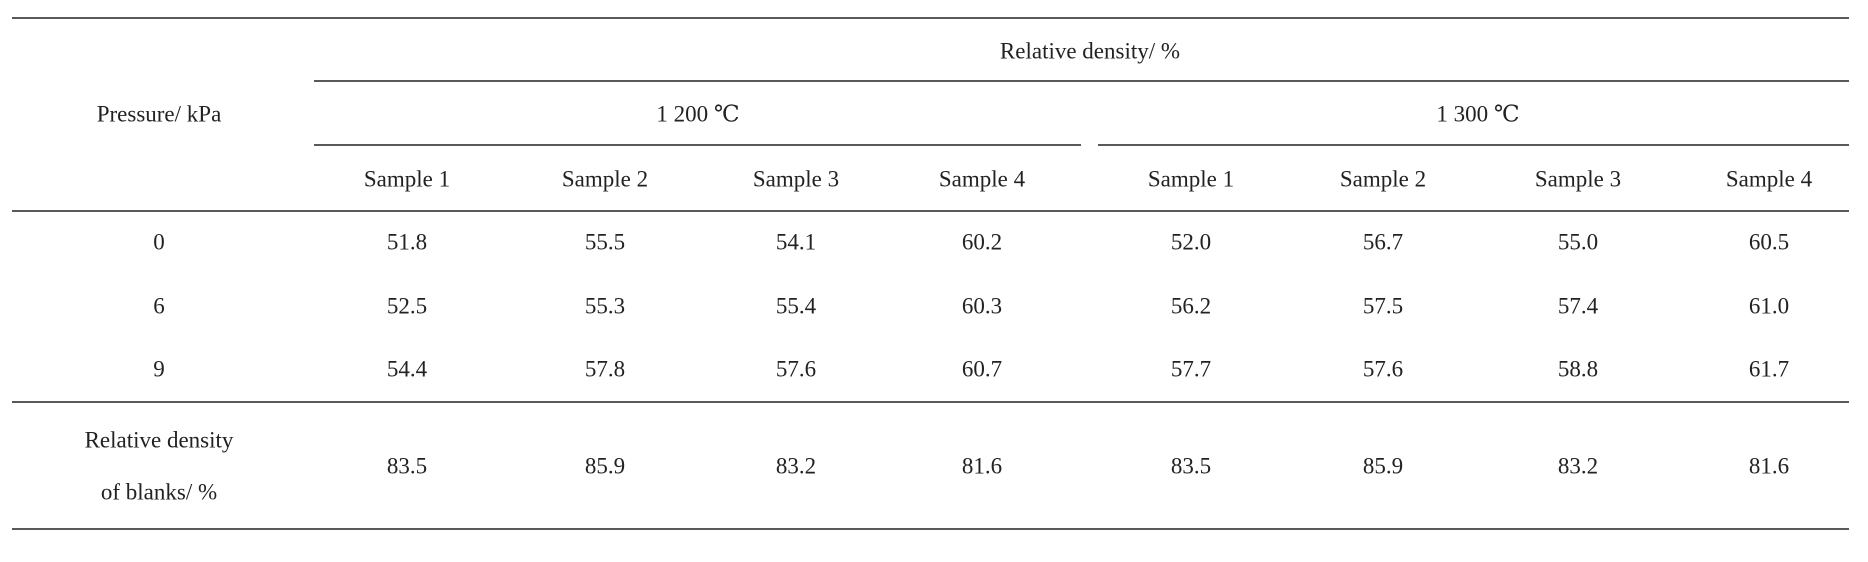  Describe the element at coordinates (605, 241) in the screenshot. I see `cell: 55.5` at that location.